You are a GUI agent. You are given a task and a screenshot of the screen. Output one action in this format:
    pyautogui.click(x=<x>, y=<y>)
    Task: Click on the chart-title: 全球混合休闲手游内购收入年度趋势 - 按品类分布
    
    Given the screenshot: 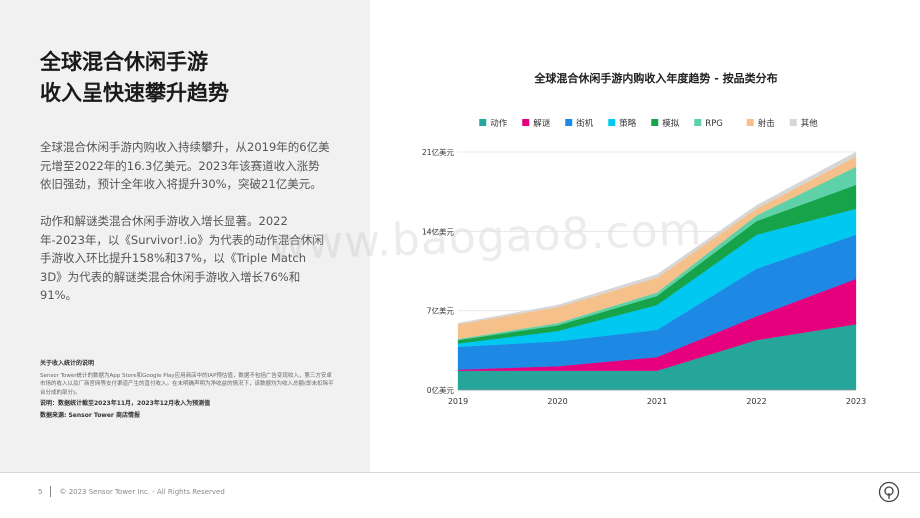 What is the action you would take?
    pyautogui.click(x=655, y=78)
    